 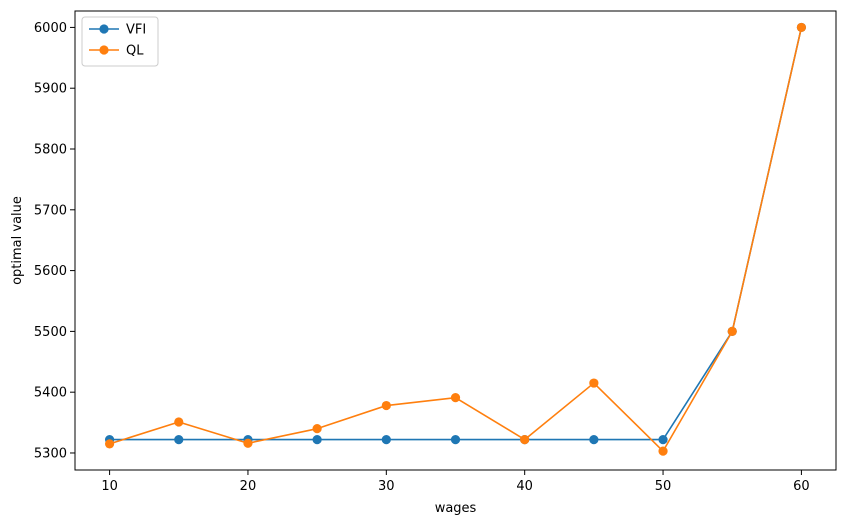 I want to click on y-axis-label: optimal value, so click(x=17, y=240).